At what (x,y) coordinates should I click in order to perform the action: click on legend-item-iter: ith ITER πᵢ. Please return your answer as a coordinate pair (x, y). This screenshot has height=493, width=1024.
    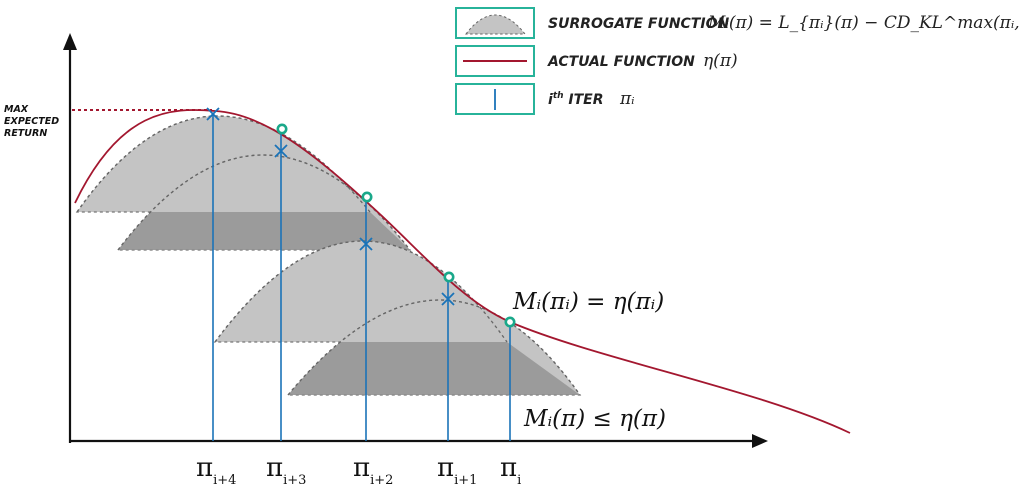
    Looking at the image, I should click on (545, 99).